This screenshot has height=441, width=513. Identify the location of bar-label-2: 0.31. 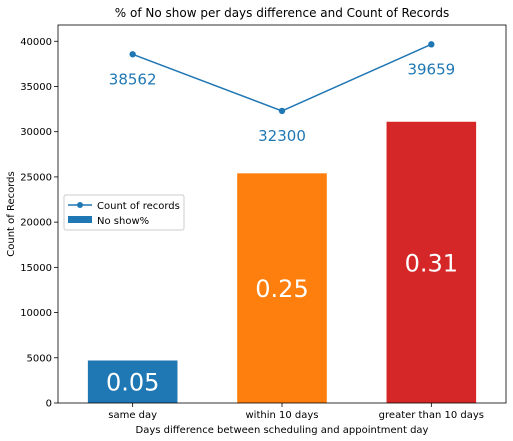
(431, 263).